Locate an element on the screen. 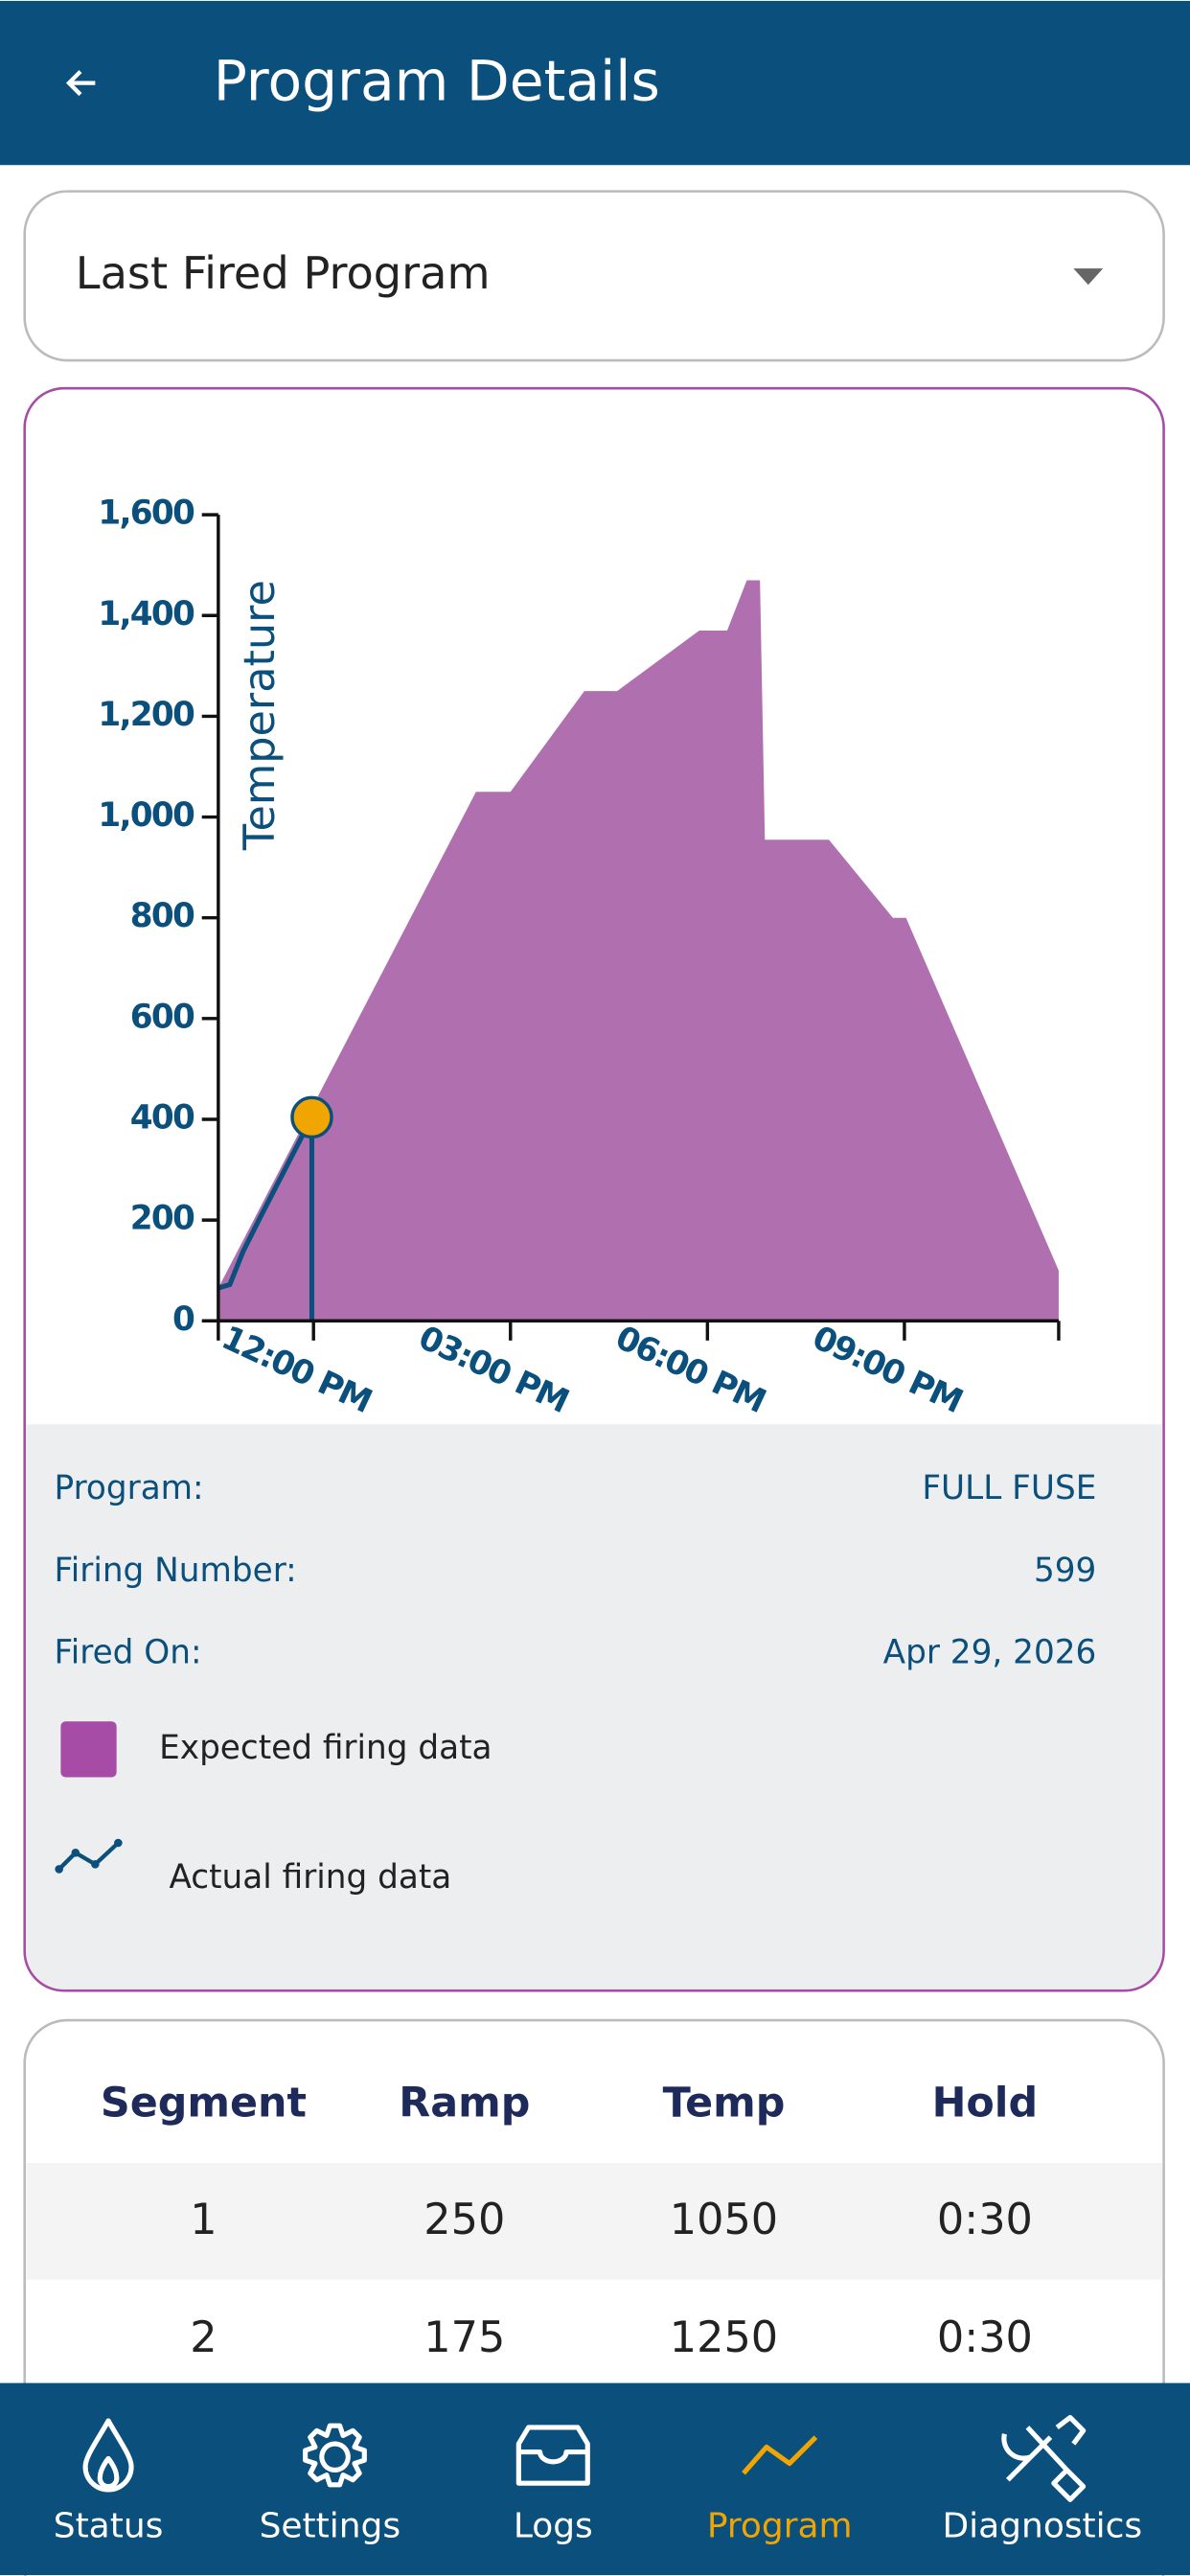  bottom-nav is located at coordinates (595, 2479).